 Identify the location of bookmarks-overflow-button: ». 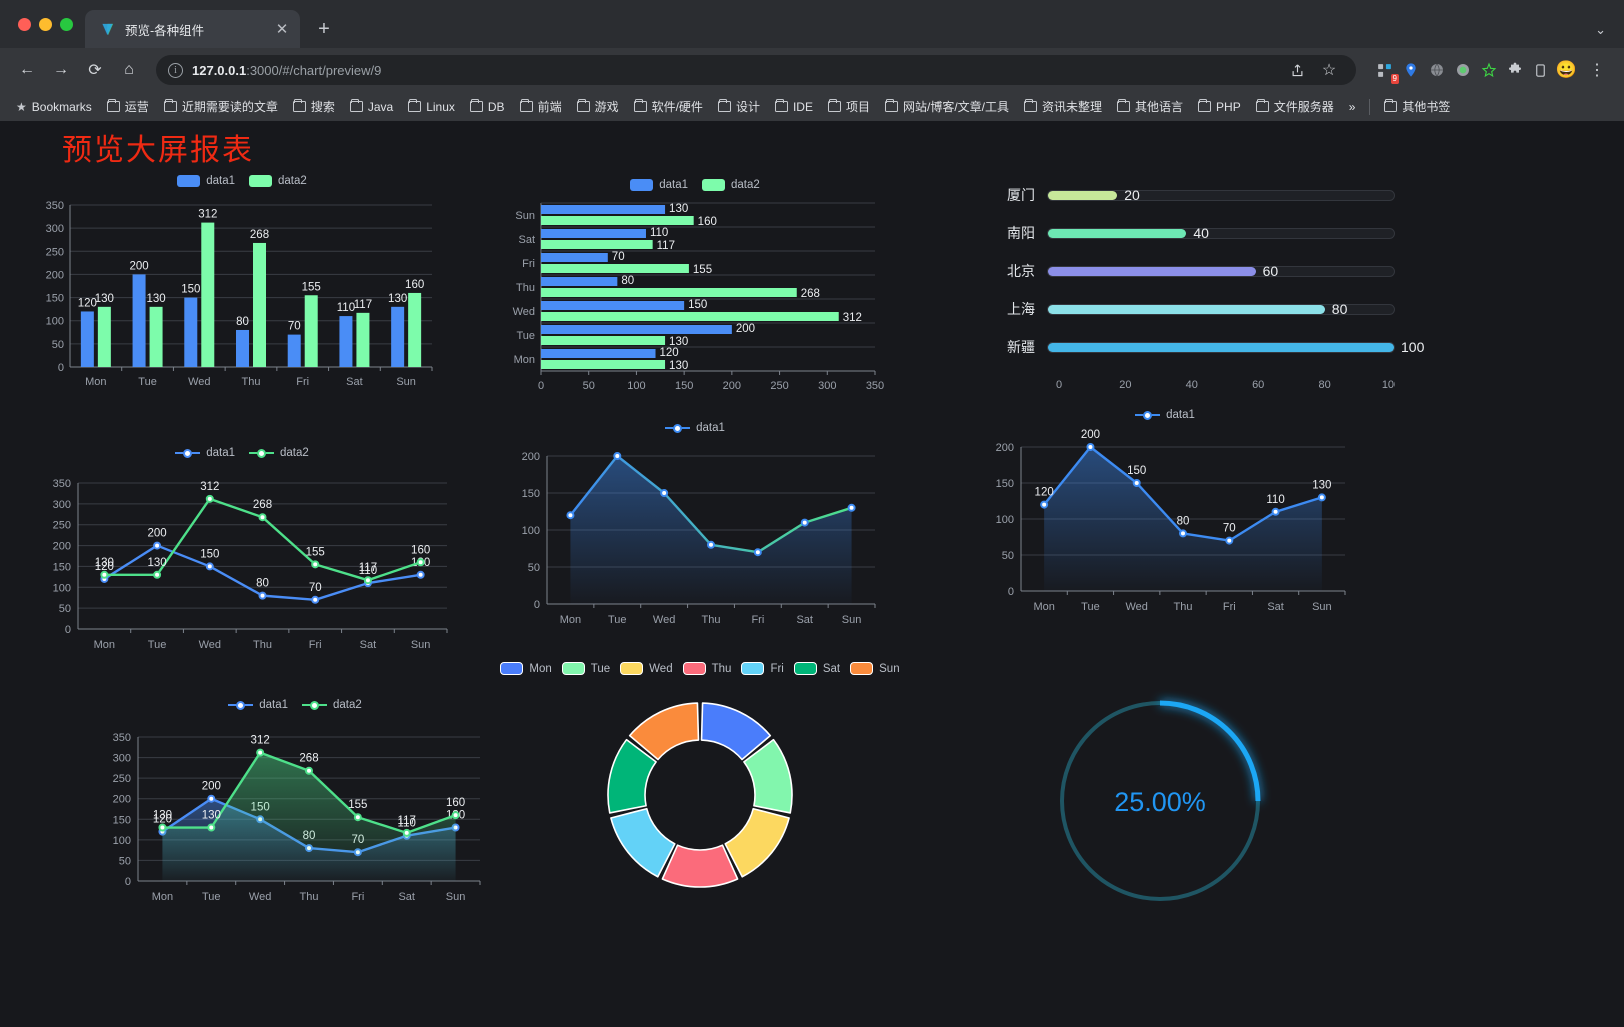
(1352, 106).